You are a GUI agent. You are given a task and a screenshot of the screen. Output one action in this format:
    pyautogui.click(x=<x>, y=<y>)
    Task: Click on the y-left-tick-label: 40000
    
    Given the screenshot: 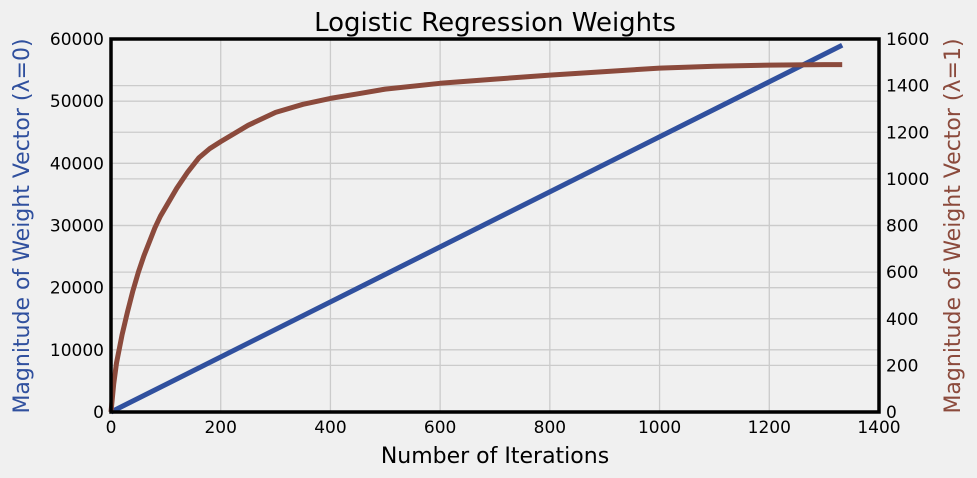 What is the action you would take?
    pyautogui.click(x=77, y=164)
    